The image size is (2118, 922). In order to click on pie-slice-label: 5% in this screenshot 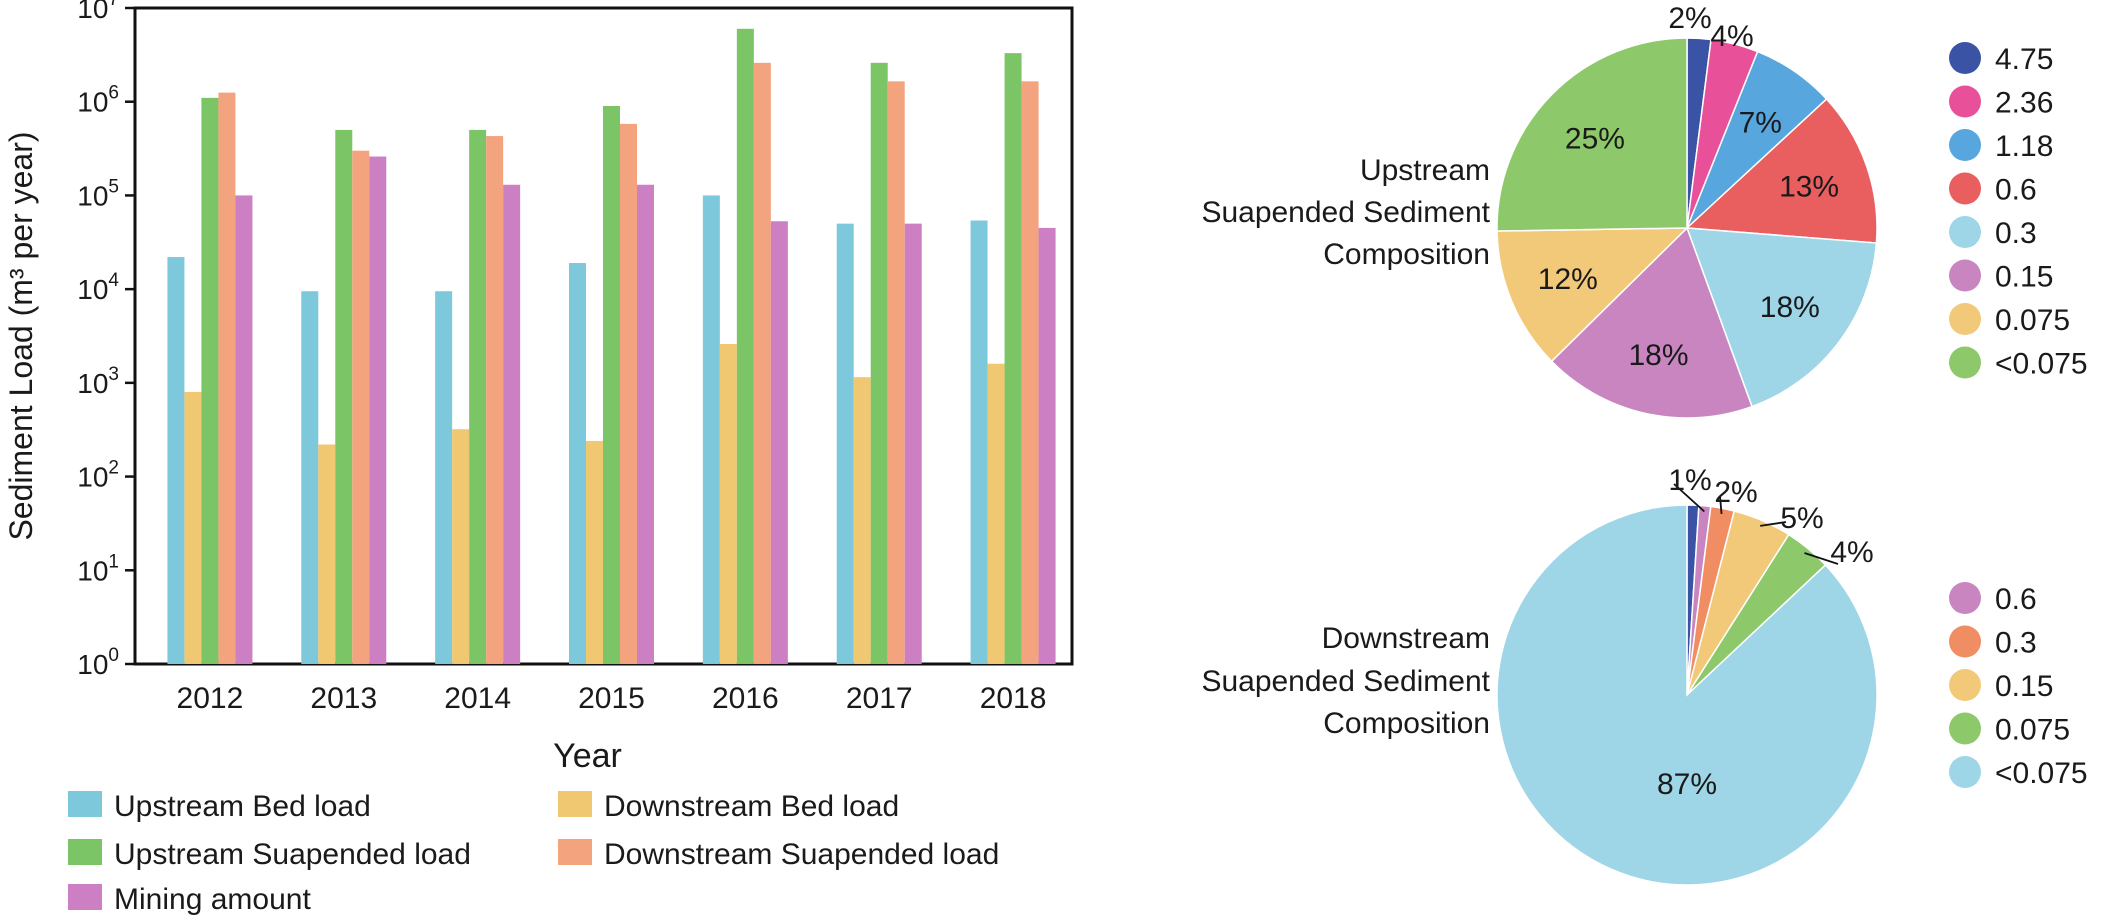, I will do `click(1801, 518)`.